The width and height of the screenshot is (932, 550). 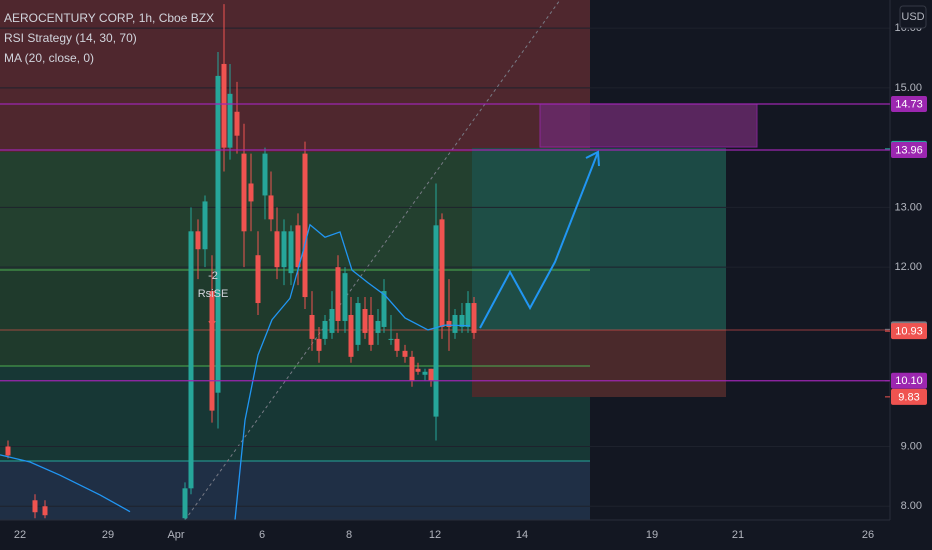 What do you see at coordinates (911, 446) in the screenshot?
I see `y-tick-label: 9.00` at bounding box center [911, 446].